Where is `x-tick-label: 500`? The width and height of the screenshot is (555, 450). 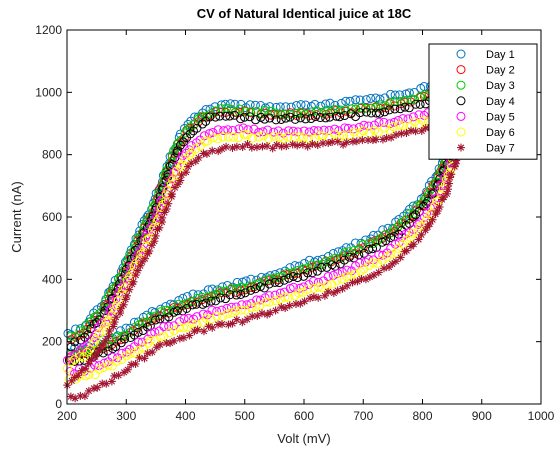
x-tick-label: 500 is located at coordinates (245, 416).